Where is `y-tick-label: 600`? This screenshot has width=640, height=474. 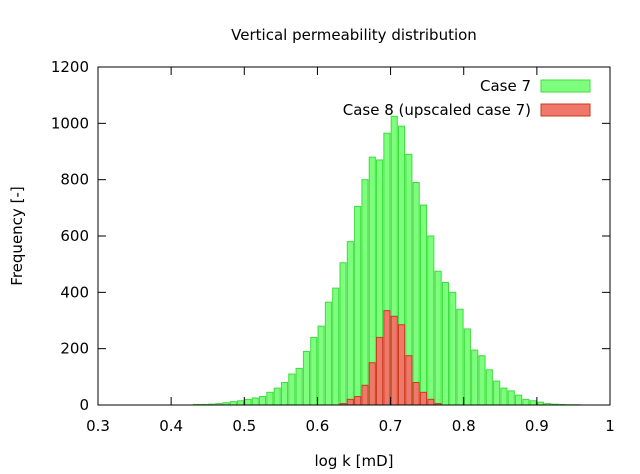
y-tick-label: 600 is located at coordinates (74, 236).